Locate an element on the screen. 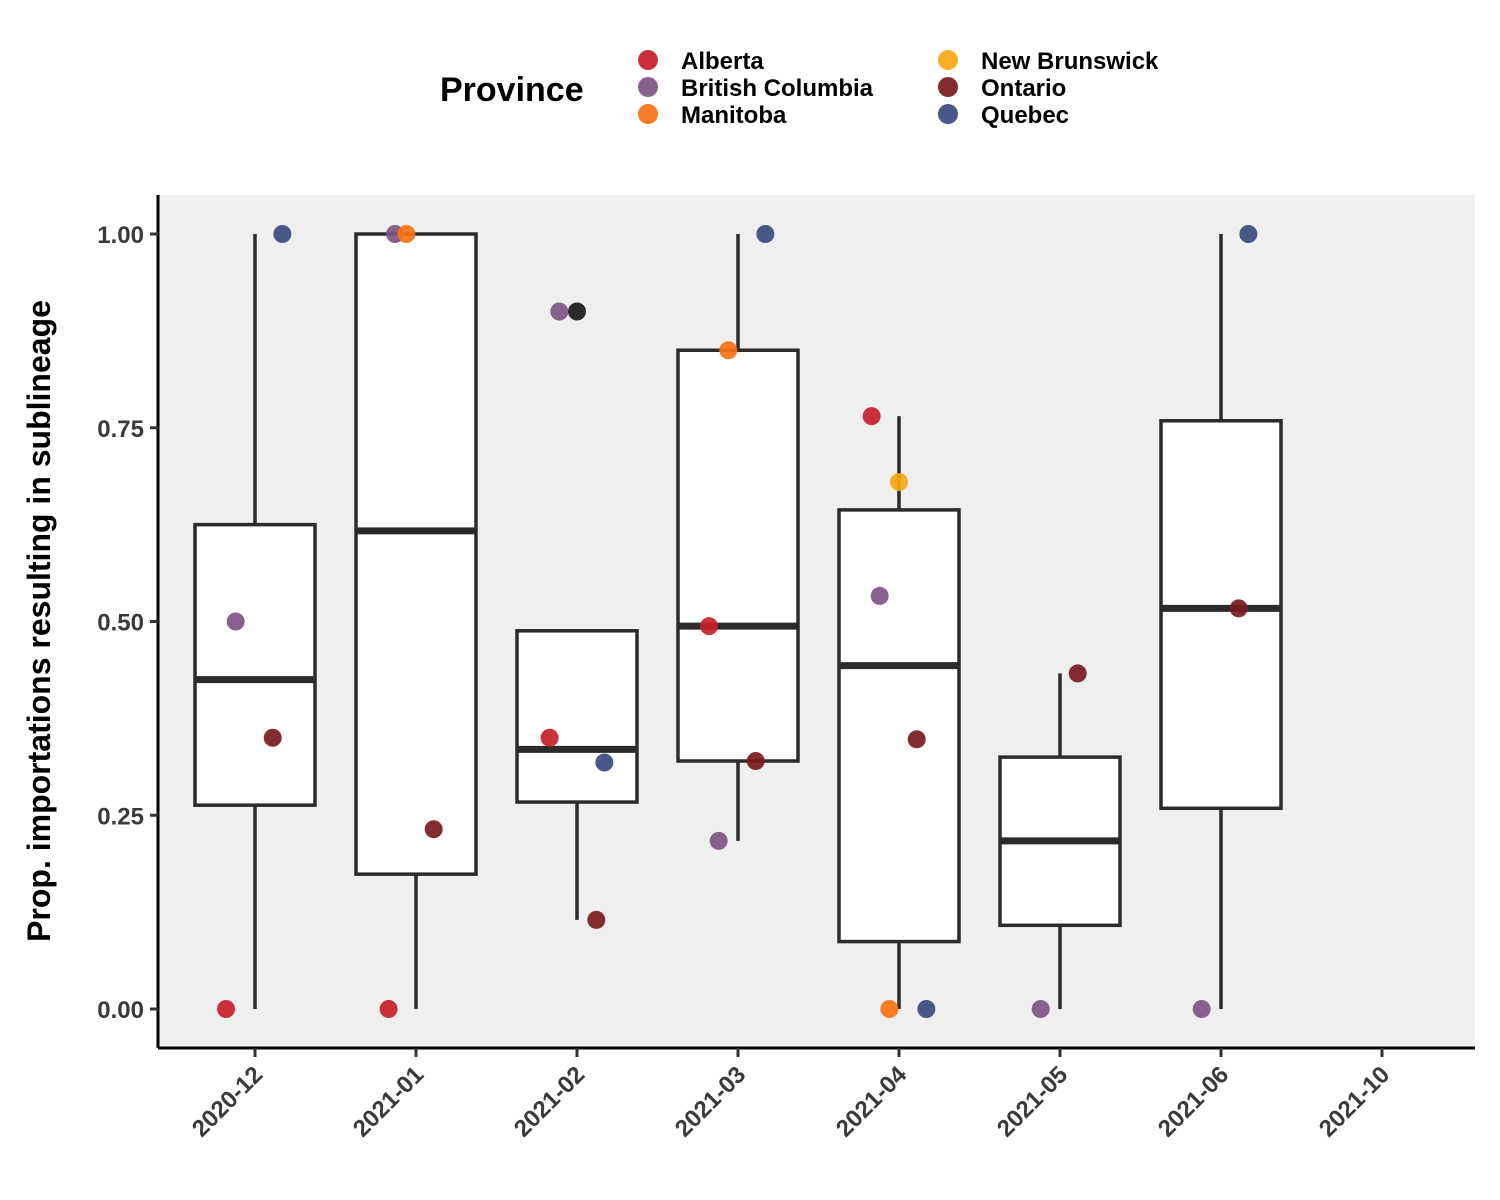 This screenshot has width=1500, height=1200. y-tick-label: 0.75 is located at coordinates (120, 429).